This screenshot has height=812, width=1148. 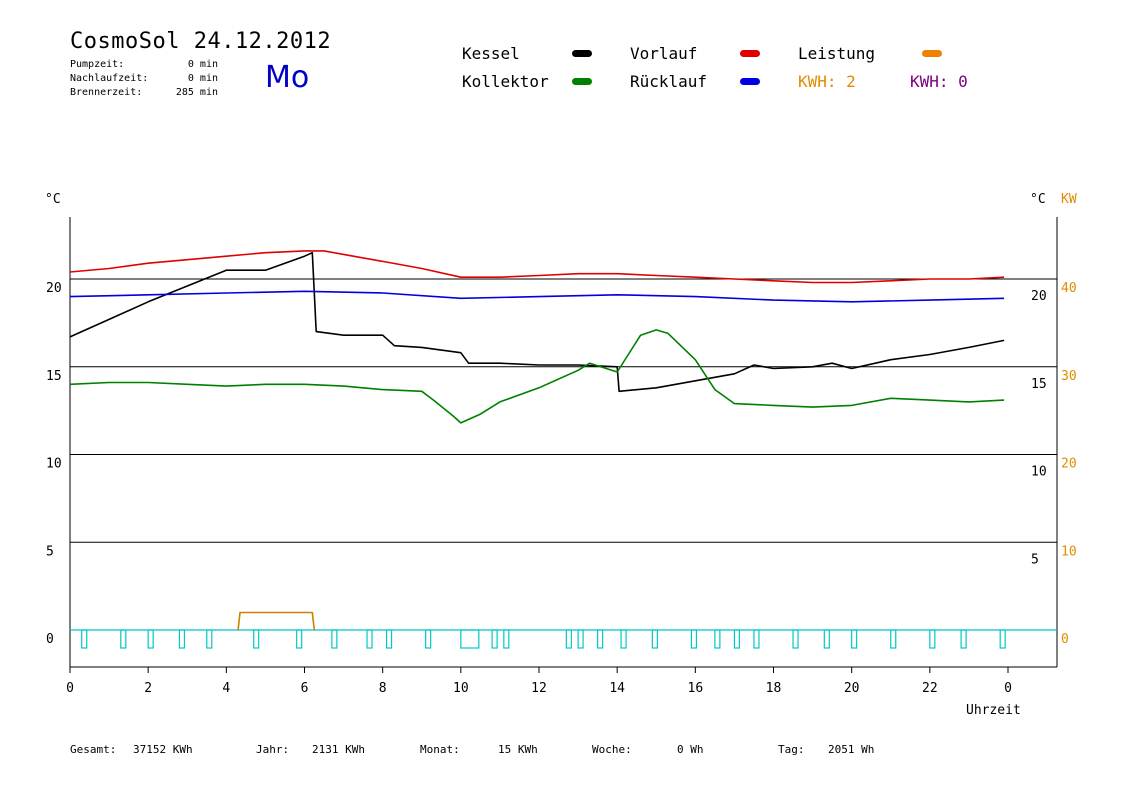 What do you see at coordinates (201, 41) in the screenshot?
I see `chart-title: CosmoSol 24.12.2012` at bounding box center [201, 41].